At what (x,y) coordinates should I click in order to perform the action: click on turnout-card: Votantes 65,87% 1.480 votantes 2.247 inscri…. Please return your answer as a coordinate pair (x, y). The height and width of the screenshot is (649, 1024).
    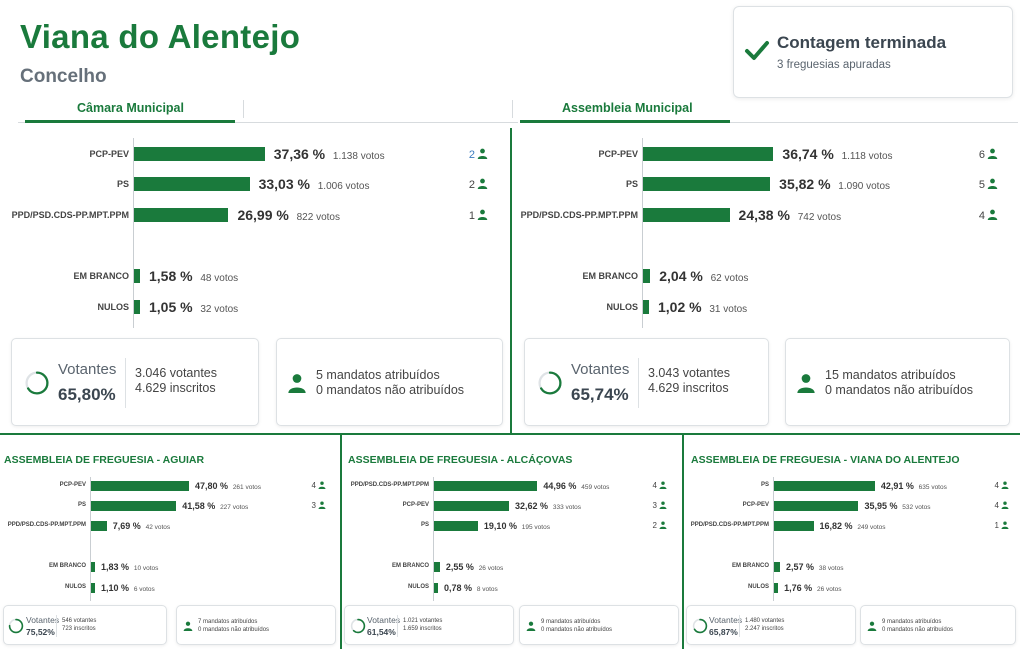
    Looking at the image, I should click on (771, 625).